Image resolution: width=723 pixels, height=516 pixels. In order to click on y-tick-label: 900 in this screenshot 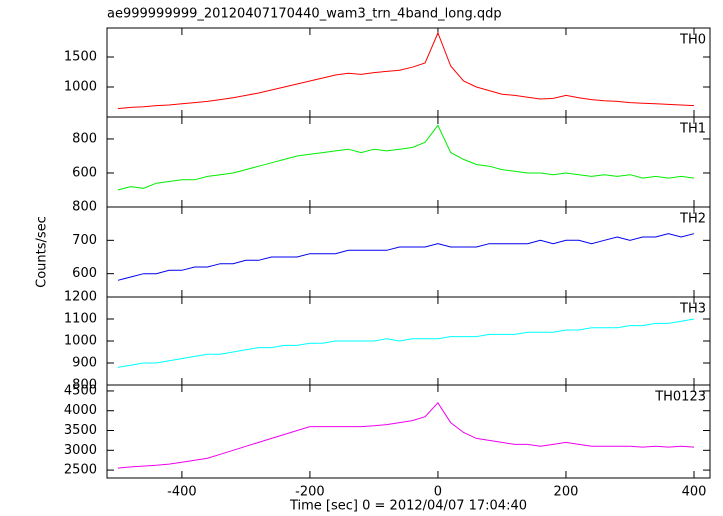, I will do `click(84, 363)`.